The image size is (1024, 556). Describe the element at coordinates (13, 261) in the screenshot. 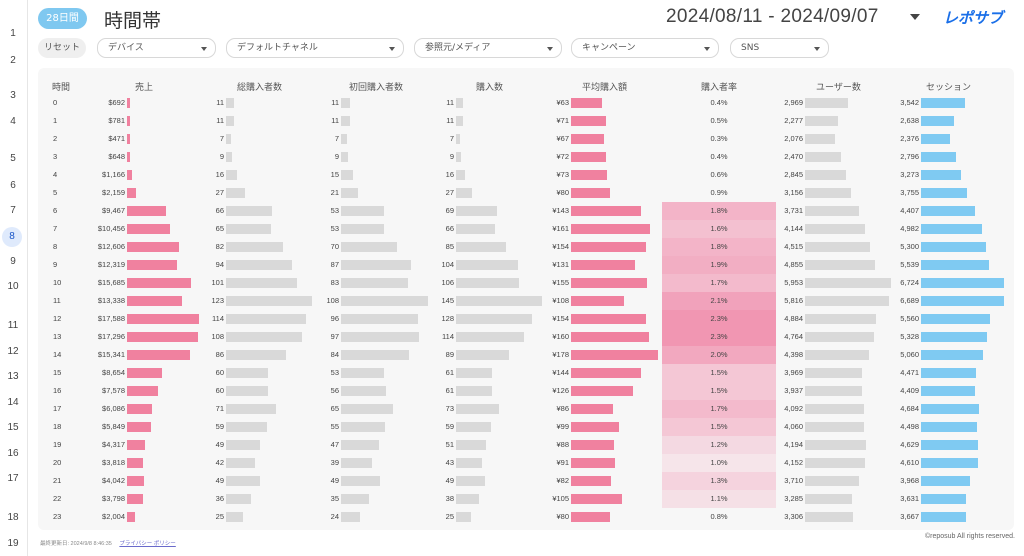

I see `row-number: 9` at that location.